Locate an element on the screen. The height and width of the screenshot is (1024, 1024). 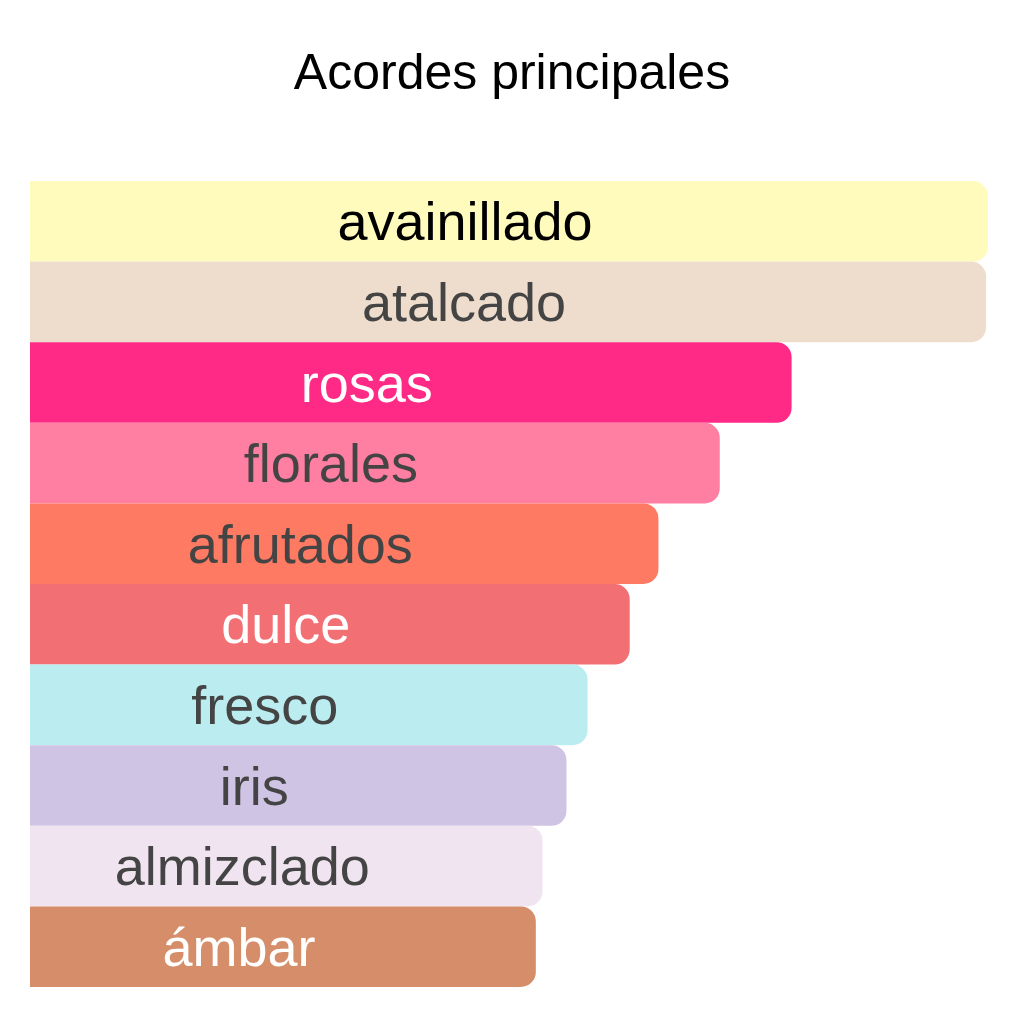
y-tick-label: dulce is located at coordinates (286, 624).